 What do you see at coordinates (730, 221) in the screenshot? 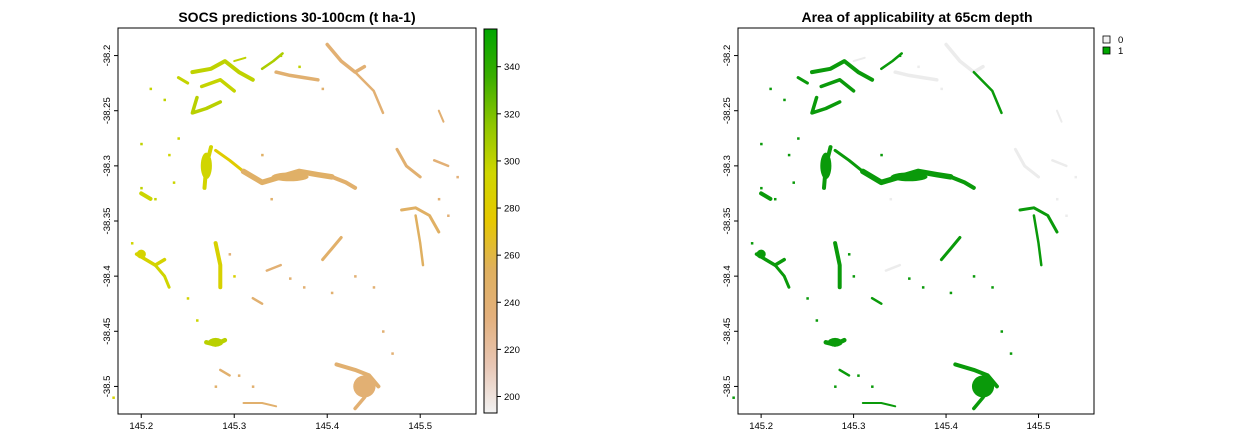
I see `aoa-y-axis: -38.2 -38.25 -38.3 -38.35 -38.4 -38.45 -38.5` at bounding box center [730, 221].